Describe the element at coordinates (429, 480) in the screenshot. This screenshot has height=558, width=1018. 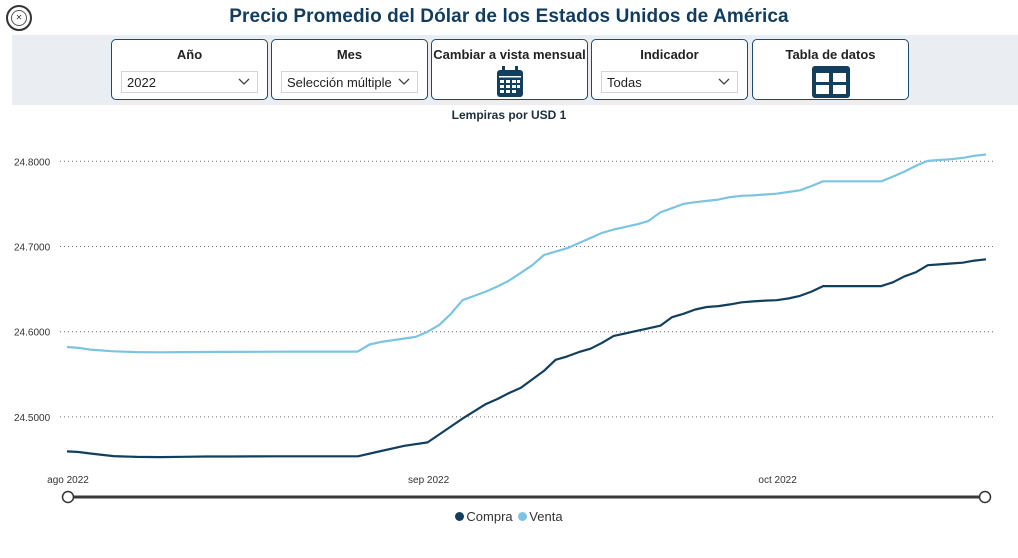
I see `x-tick-label: sep 2022` at that location.